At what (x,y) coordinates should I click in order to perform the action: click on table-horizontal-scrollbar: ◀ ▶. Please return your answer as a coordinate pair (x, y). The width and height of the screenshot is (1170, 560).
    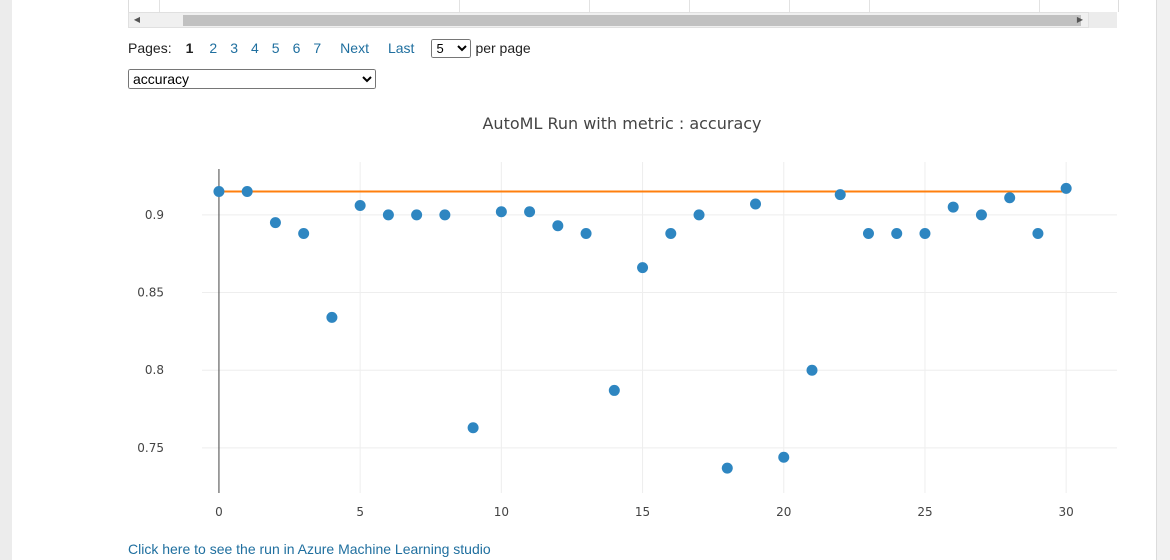
    Looking at the image, I should click on (608, 20).